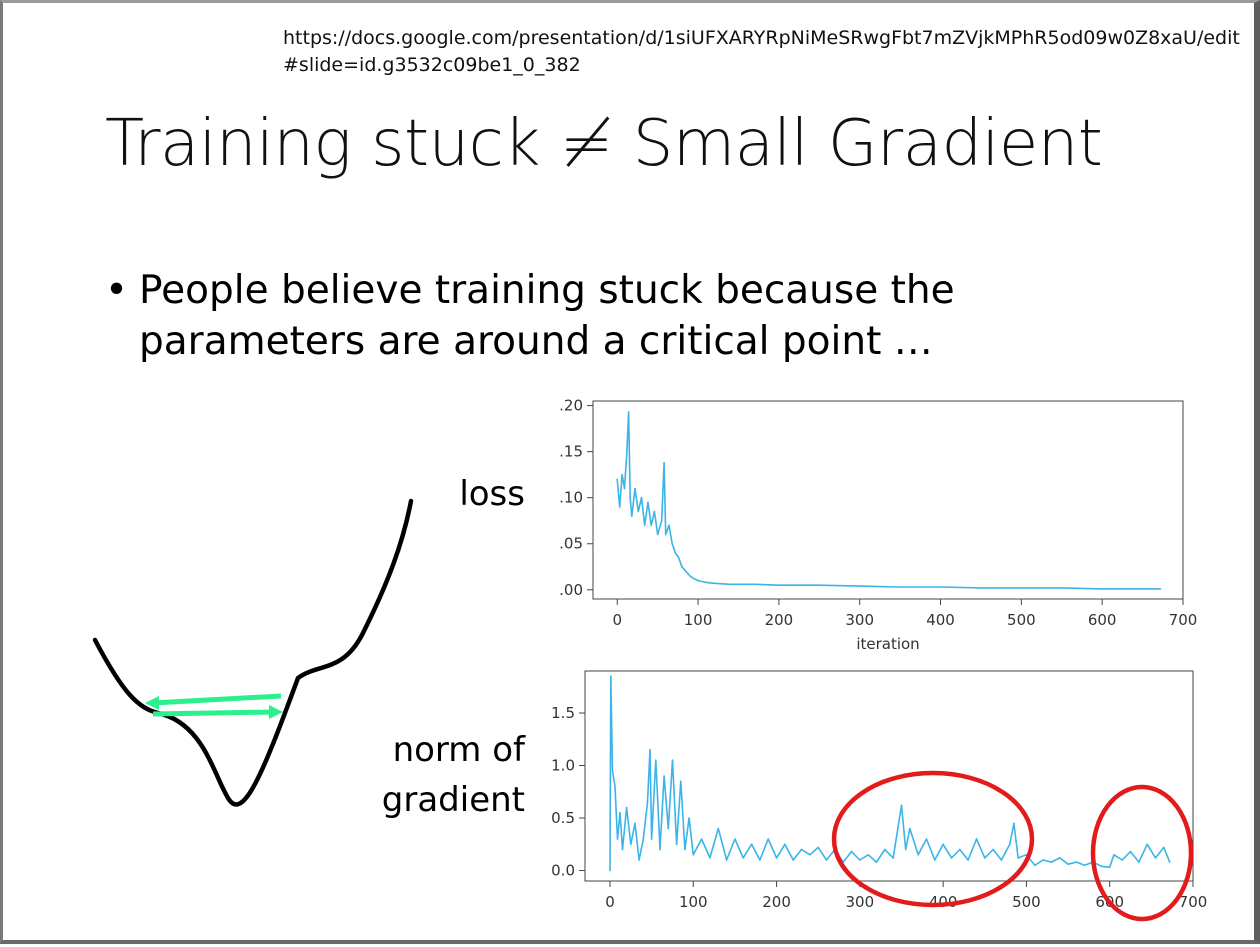 Image resolution: width=1260 pixels, height=947 pixels. Describe the element at coordinates (571, 590) in the screenshot. I see `y-tick-label: .00` at that location.